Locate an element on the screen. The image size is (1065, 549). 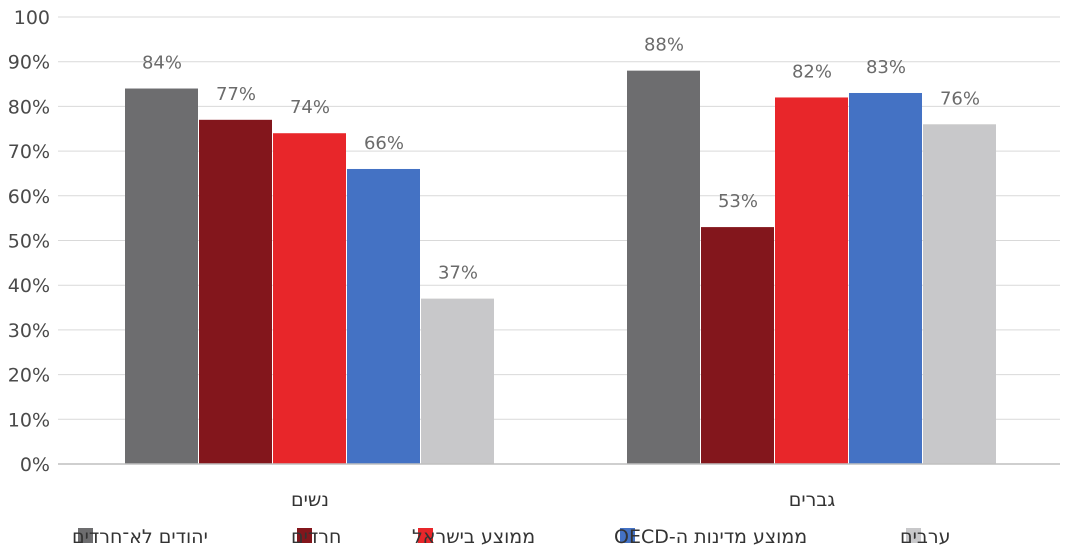
y-tick-label: 90% is located at coordinates (29, 63).